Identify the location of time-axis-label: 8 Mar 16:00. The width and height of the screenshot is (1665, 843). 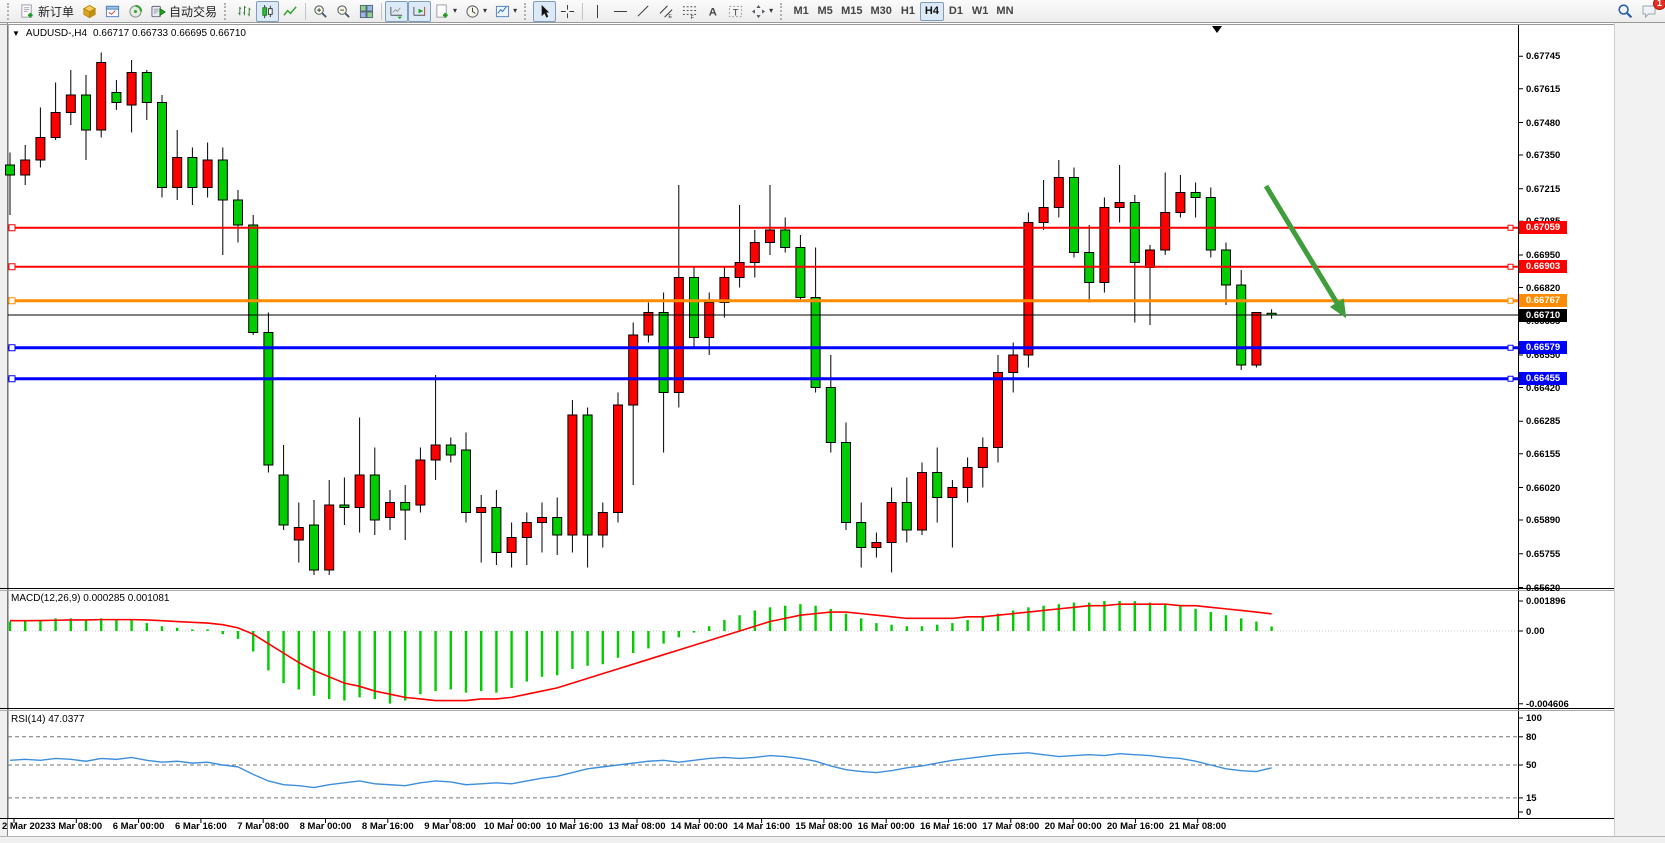
(387, 826).